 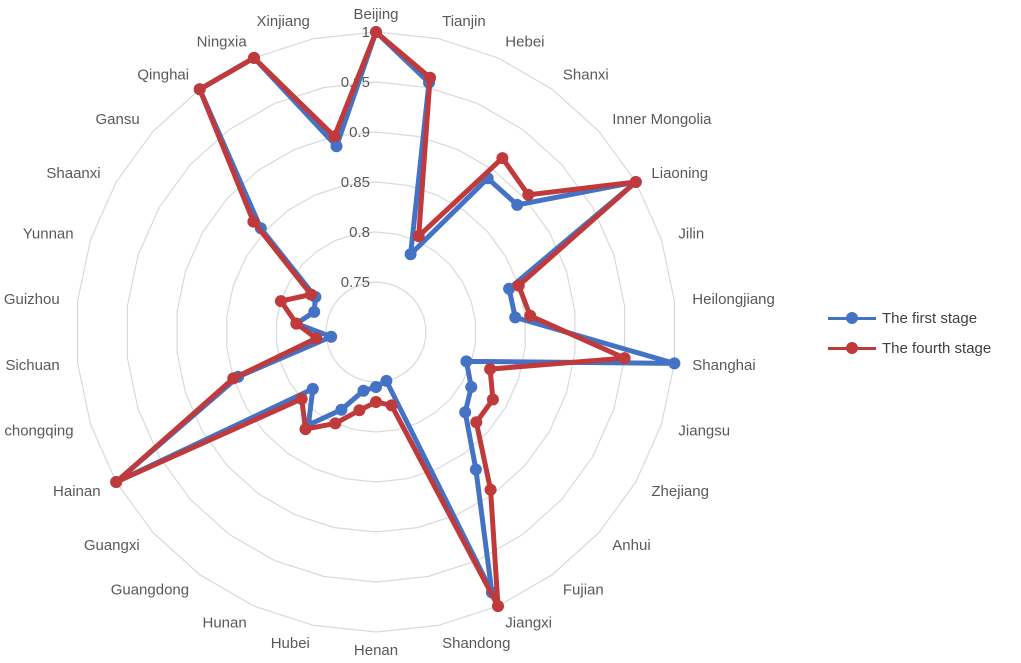 I want to click on category-label: Ningxia, so click(x=222, y=42).